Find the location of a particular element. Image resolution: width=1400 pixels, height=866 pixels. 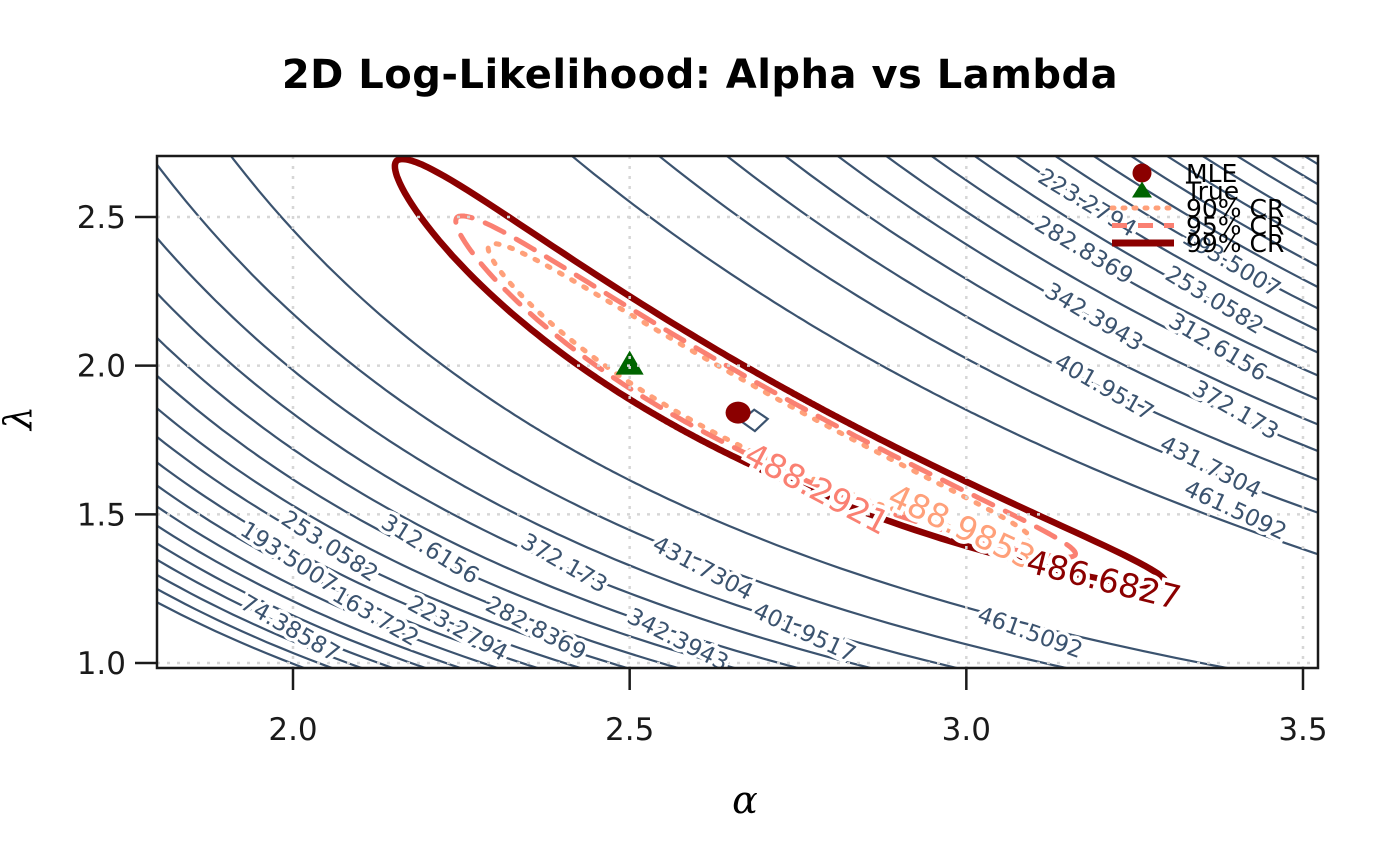

contour-label: 461.5092 is located at coordinates (1030, 633).